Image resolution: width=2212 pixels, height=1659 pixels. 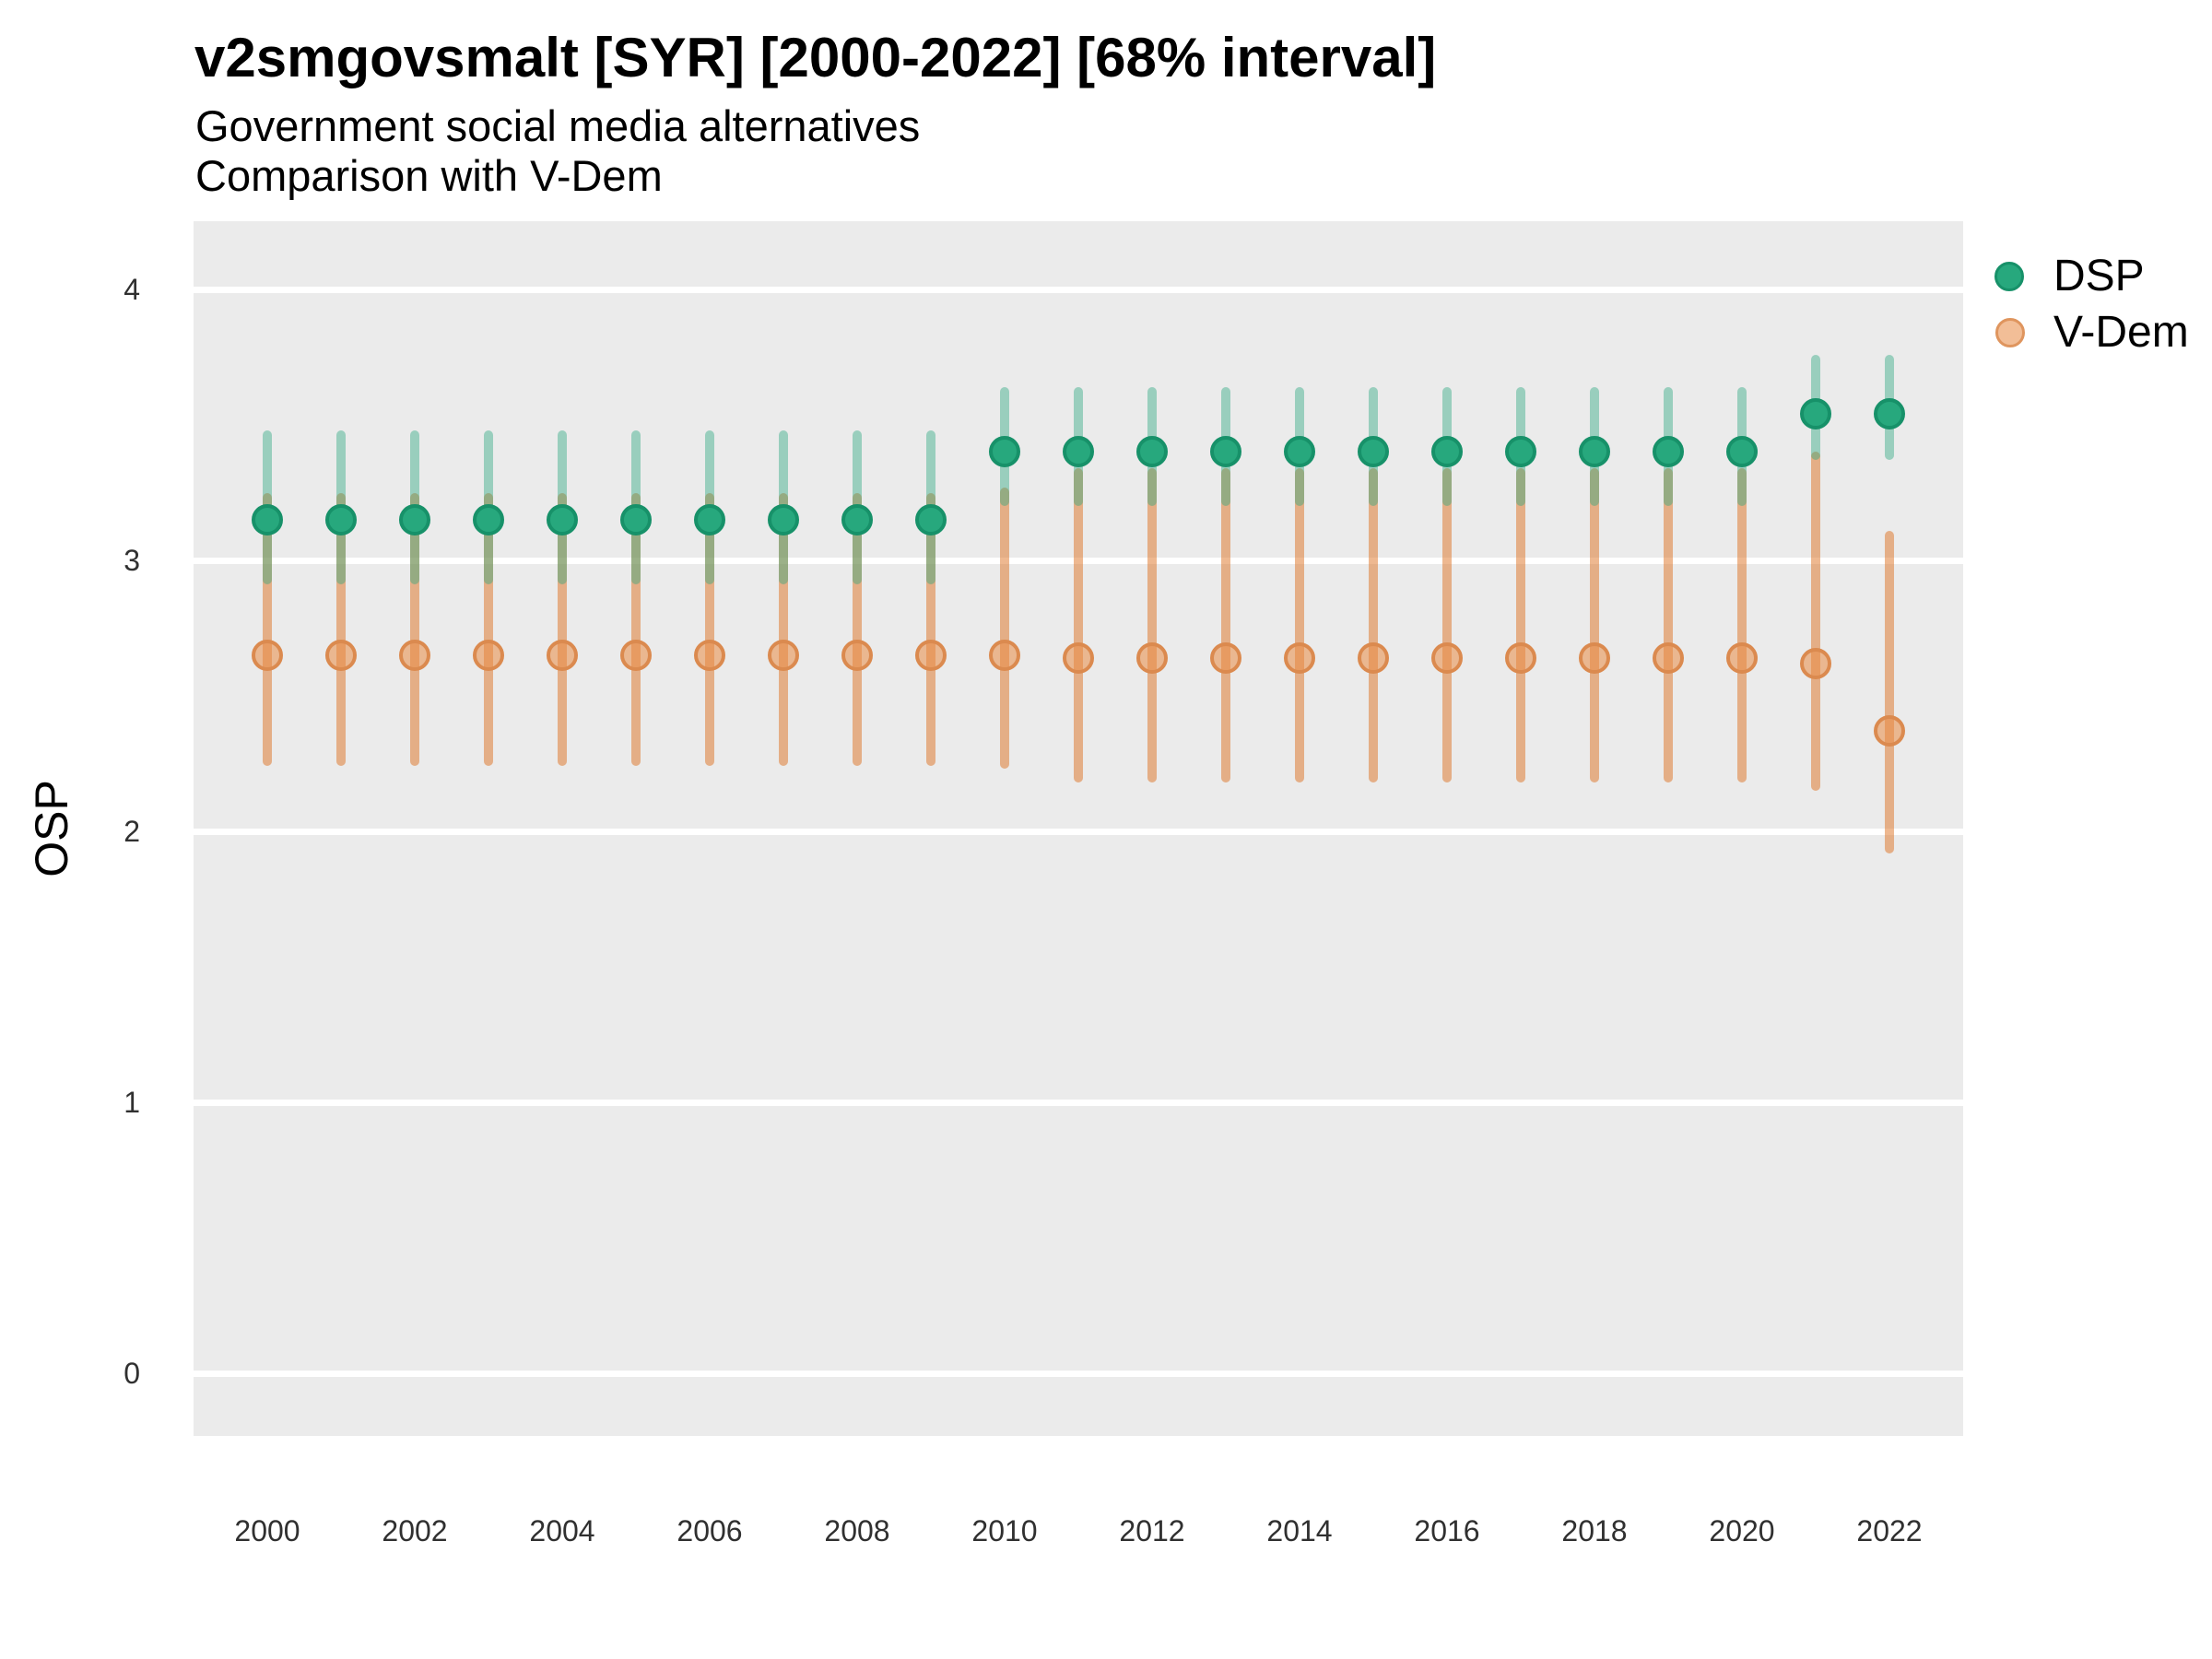 What do you see at coordinates (1299, 1530) in the screenshot?
I see `x-tick-label-2014: 2014` at bounding box center [1299, 1530].